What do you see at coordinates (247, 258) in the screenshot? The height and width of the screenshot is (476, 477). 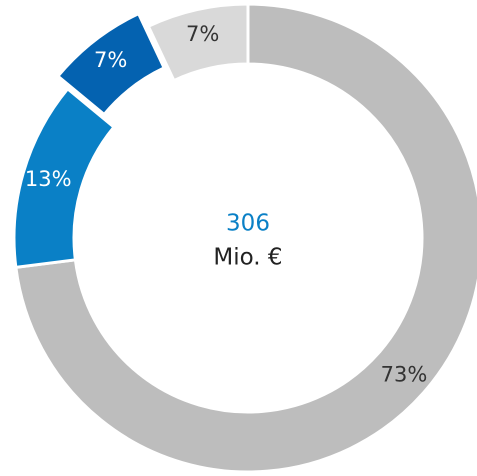 I see `center-unit: Mio. €` at bounding box center [247, 258].